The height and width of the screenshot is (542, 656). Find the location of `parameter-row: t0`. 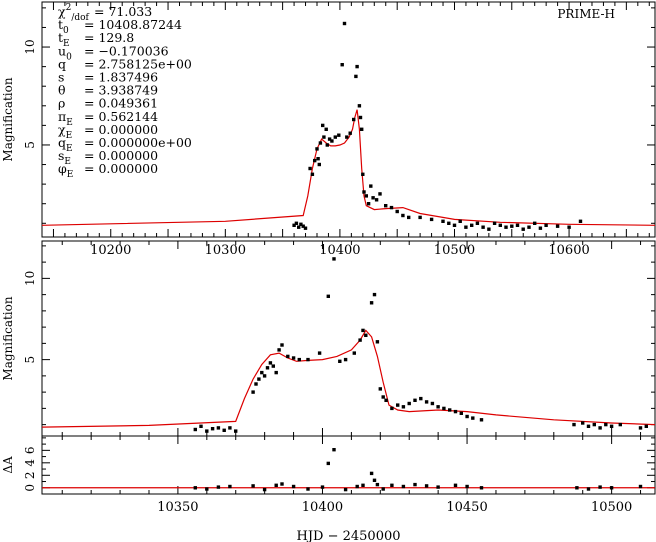

parameter-row: t0 is located at coordinates (63, 26).